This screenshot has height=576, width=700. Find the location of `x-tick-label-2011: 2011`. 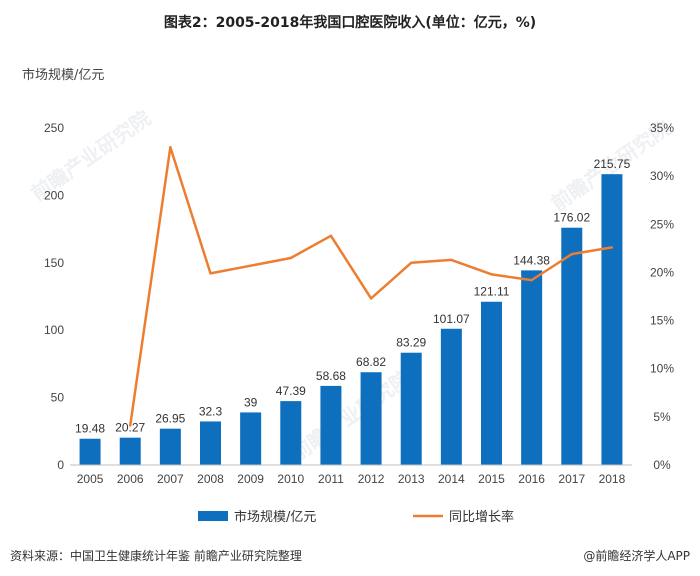

x-tick-label-2011: 2011 is located at coordinates (331, 479).